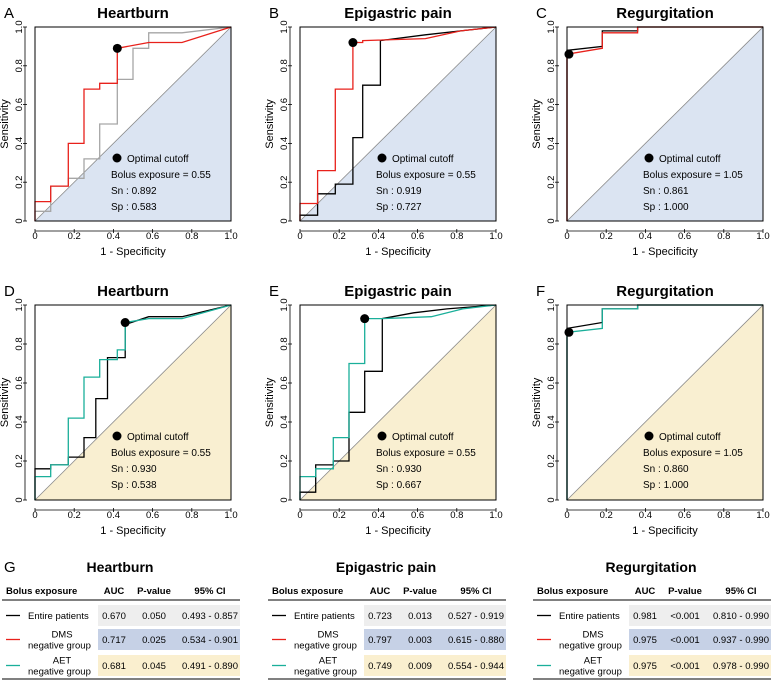 The height and width of the screenshot is (683, 775). I want to click on p-value: 0.009, so click(420, 666).